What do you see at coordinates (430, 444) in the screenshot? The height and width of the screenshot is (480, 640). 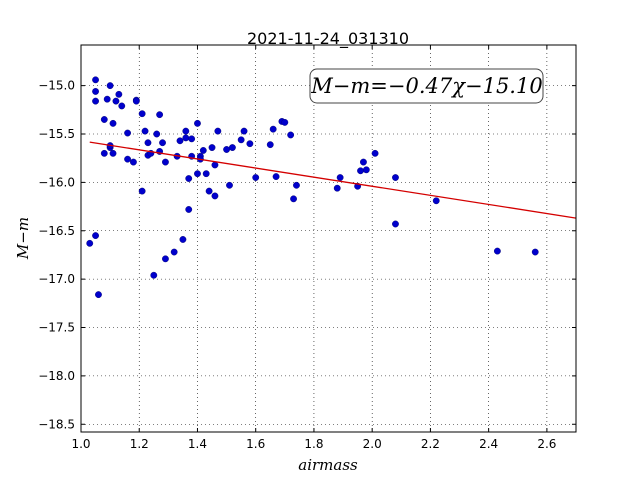 I see `x-tick-label: 2.2` at bounding box center [430, 444].